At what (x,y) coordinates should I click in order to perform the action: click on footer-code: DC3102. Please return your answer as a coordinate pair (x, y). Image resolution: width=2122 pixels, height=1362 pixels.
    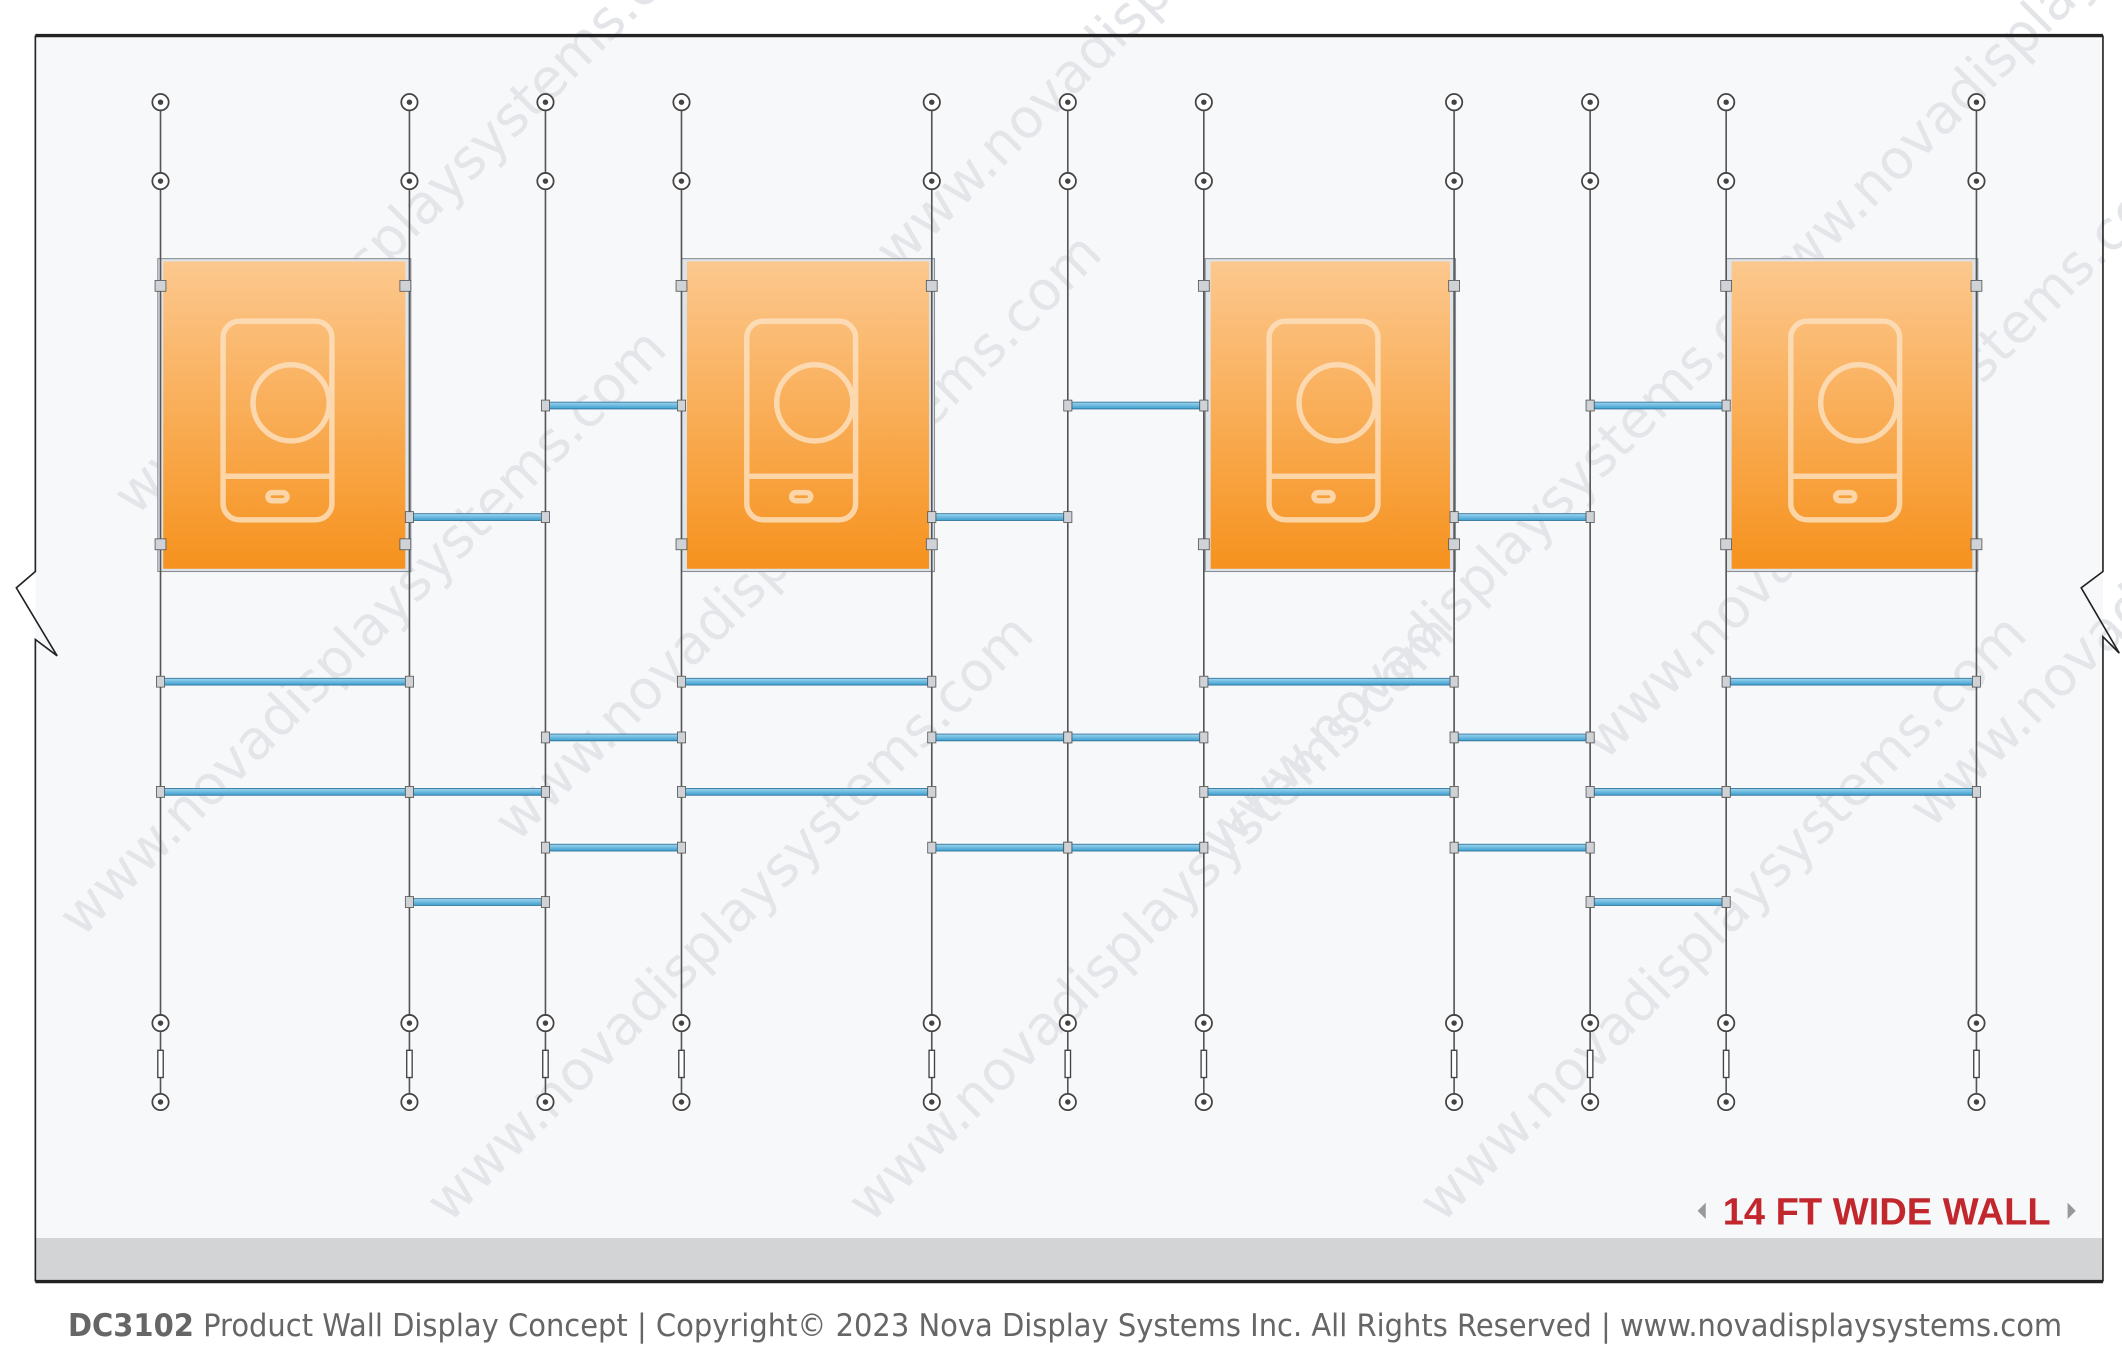
    Looking at the image, I should click on (131, 1326).